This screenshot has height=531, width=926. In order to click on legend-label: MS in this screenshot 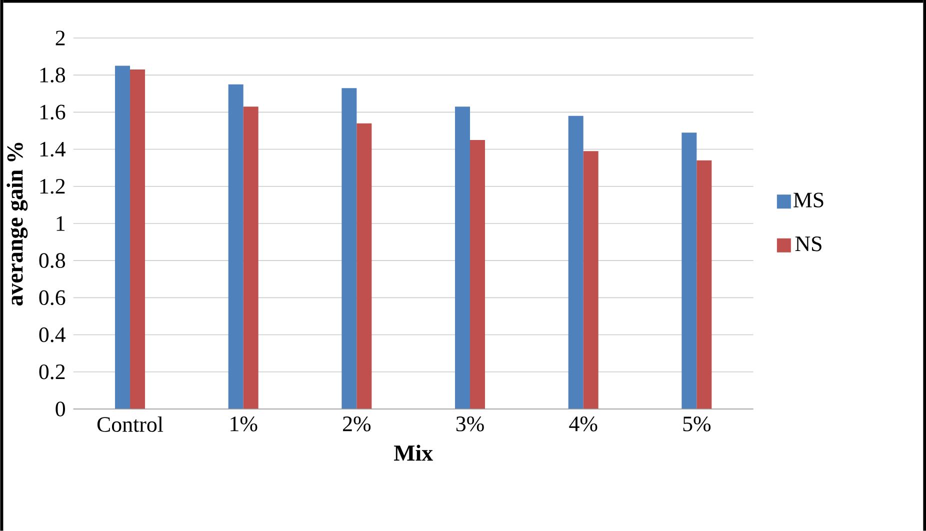, I will do `click(809, 200)`.